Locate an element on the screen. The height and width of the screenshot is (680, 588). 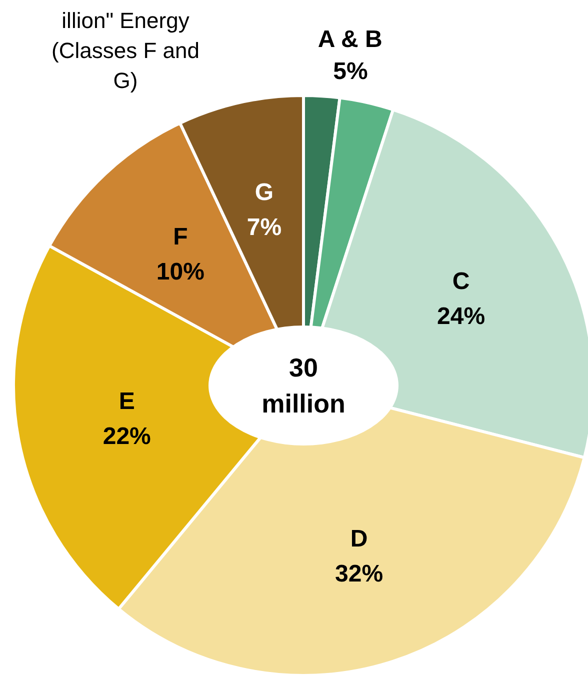
data-label: 7% is located at coordinates (264, 228).